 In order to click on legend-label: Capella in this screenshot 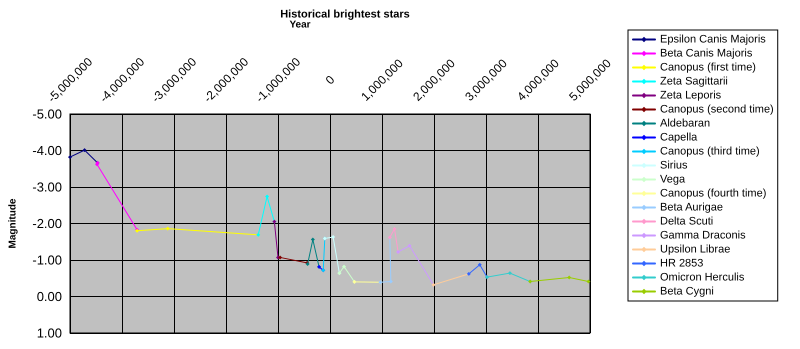, I will do `click(679, 138)`.